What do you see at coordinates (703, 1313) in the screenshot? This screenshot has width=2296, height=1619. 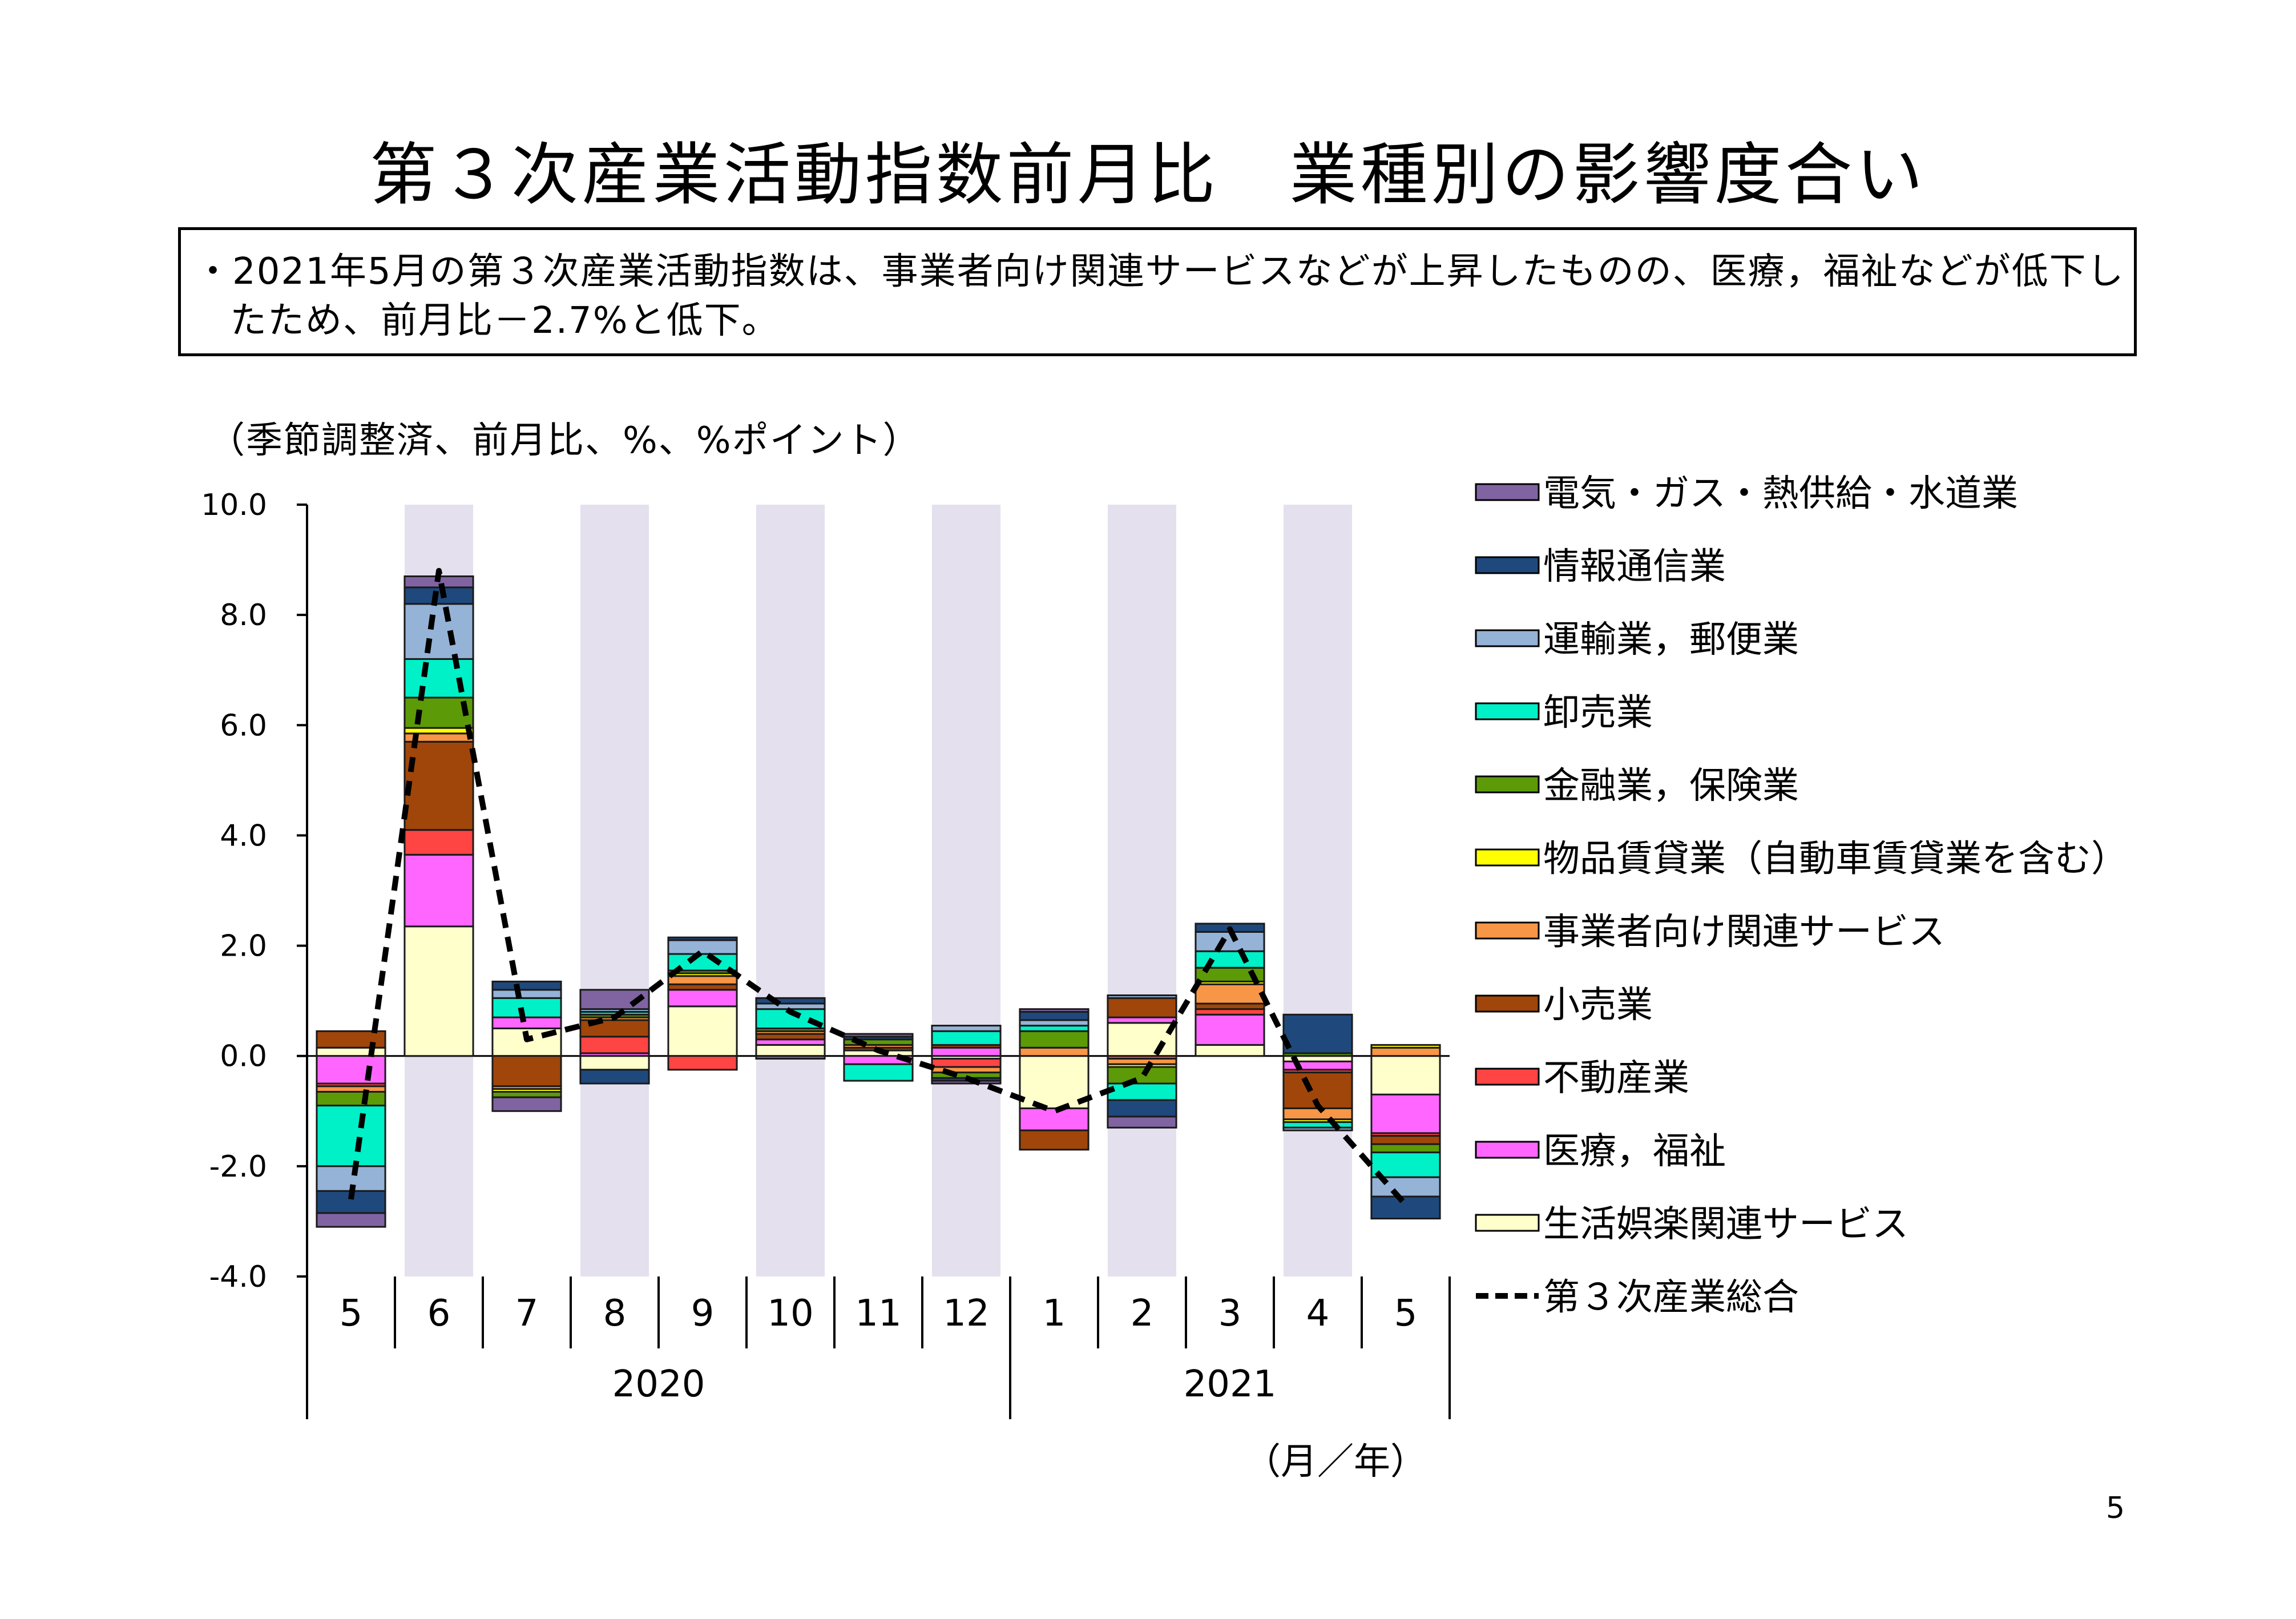 I see `month-label: 9` at bounding box center [703, 1313].